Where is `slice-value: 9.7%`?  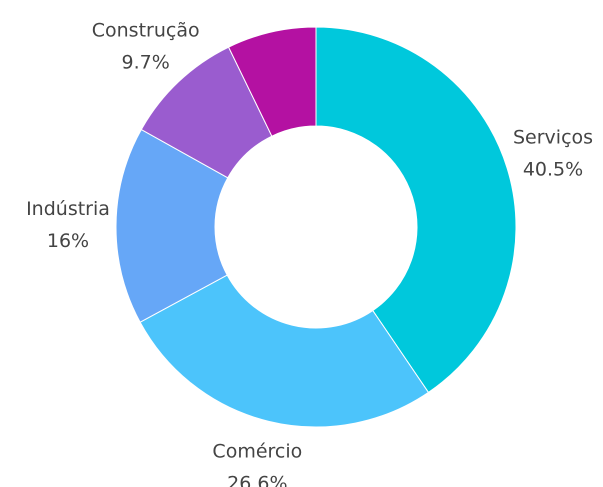
slice-value: 9.7% is located at coordinates (146, 62).